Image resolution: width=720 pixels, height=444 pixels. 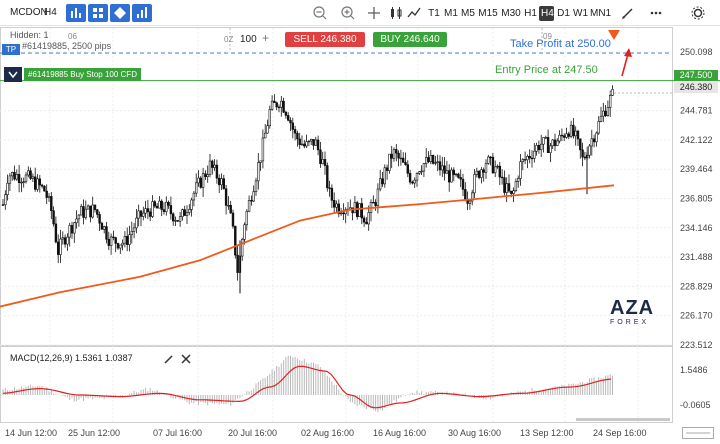 What do you see at coordinates (320, 13) in the screenshot?
I see `zoom-out-icon` at bounding box center [320, 13].